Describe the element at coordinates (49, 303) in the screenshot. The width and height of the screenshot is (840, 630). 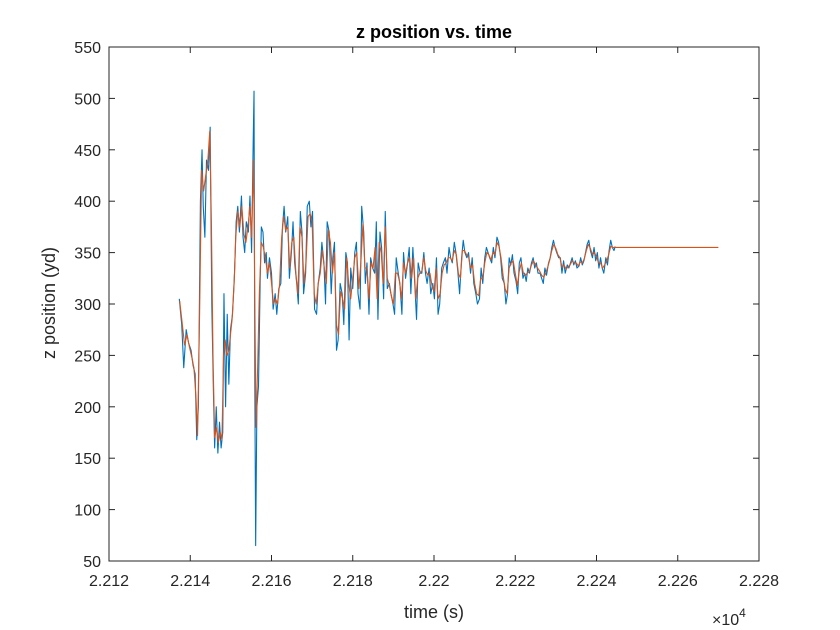
I see `y-axis-label: z position (yd)` at that location.